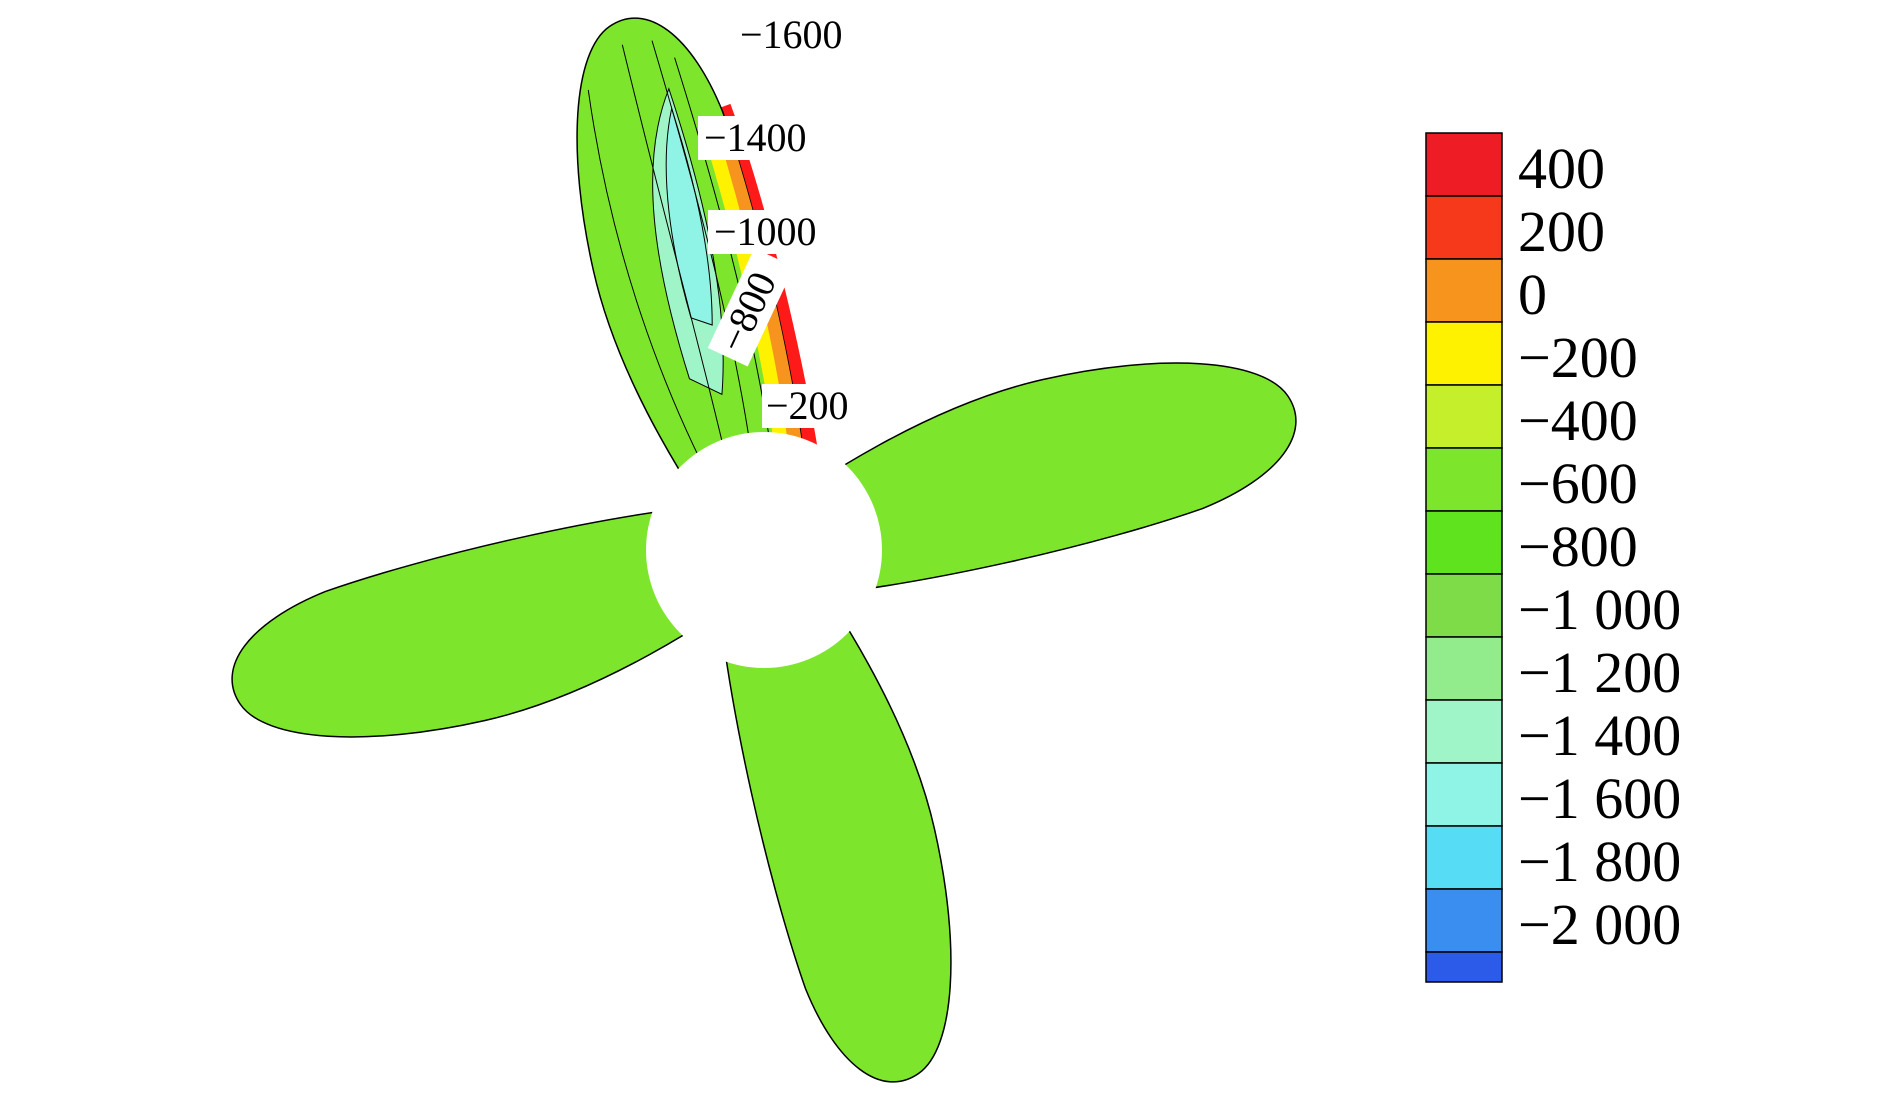  I want to click on contour-label-1600: −1600, so click(791, 34).